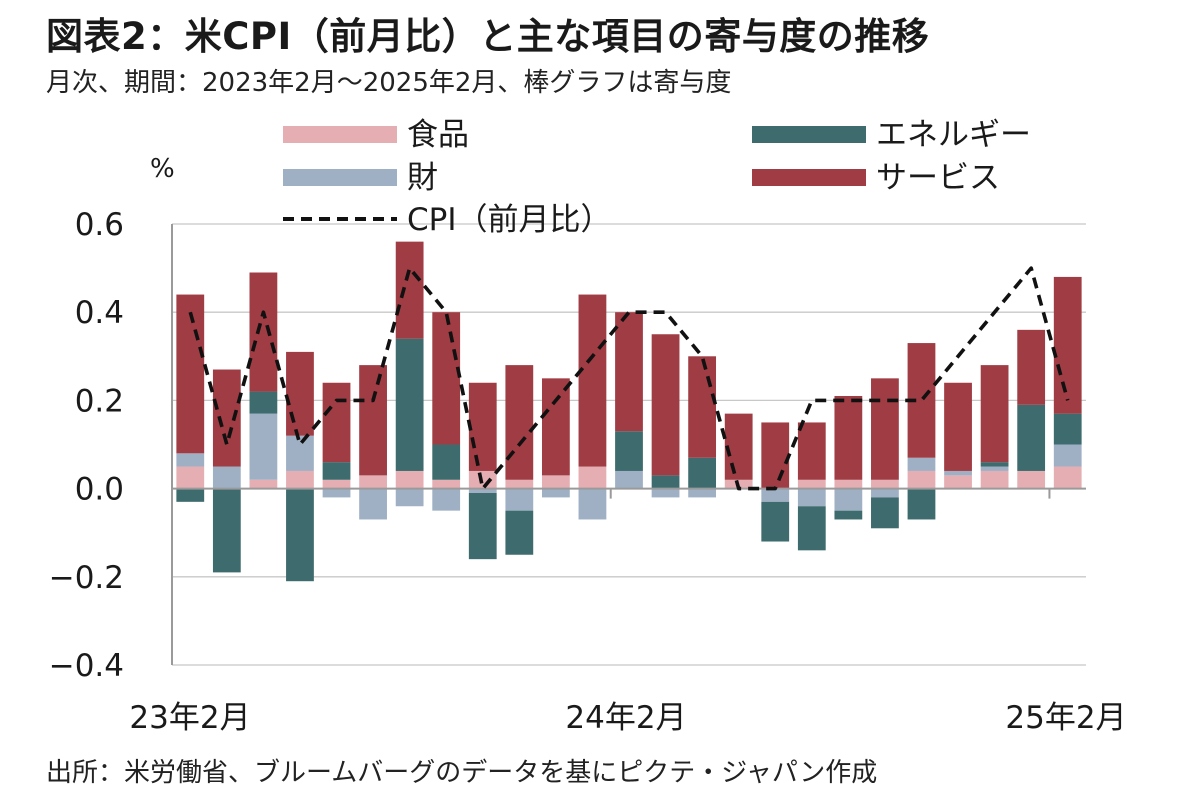  I want to click on legend-label: 財, so click(422, 178).